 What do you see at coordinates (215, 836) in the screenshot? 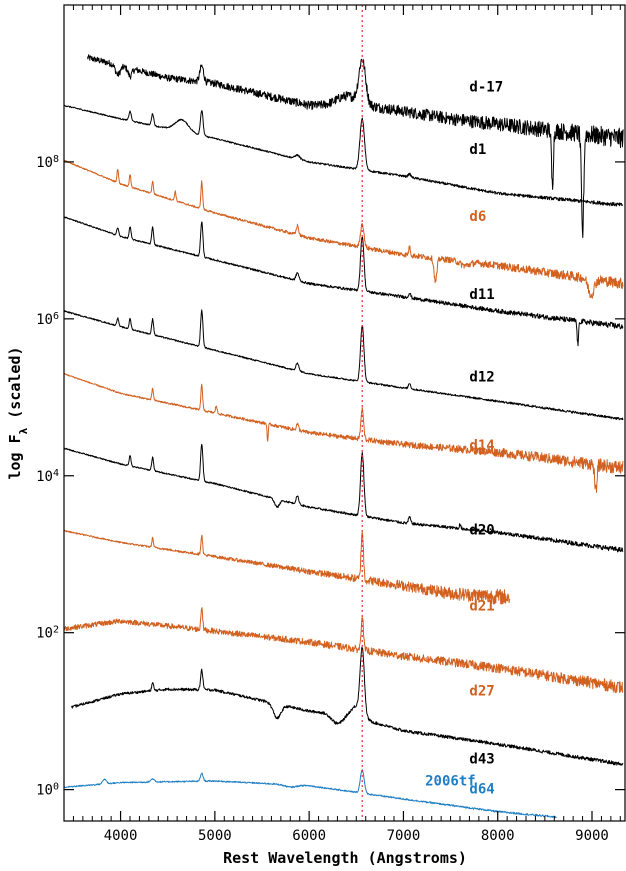
I see `x-tick-label: 5000` at bounding box center [215, 836].